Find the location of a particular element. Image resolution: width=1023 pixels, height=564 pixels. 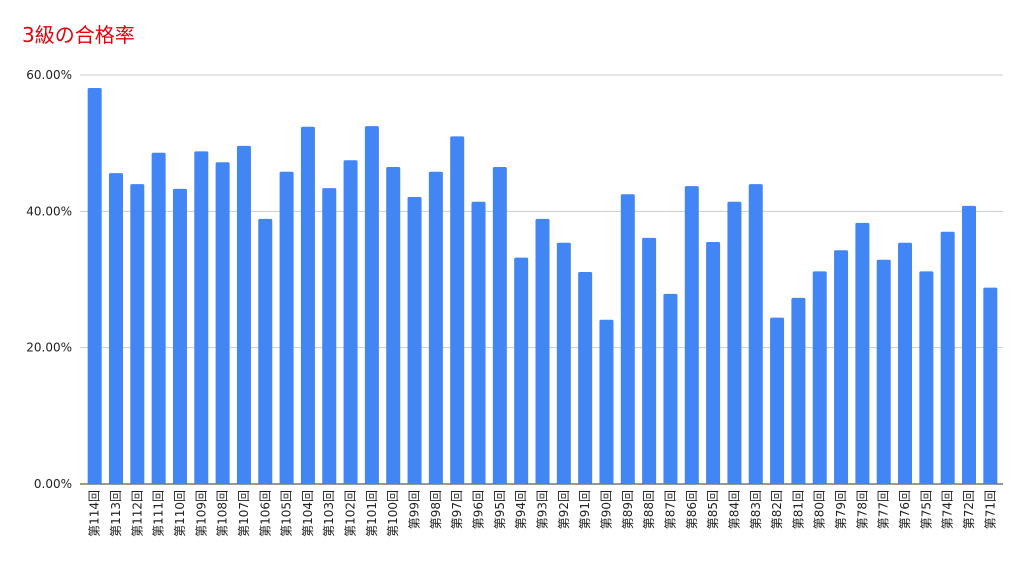

x-tick-label: 第71回 is located at coordinates (990, 509).